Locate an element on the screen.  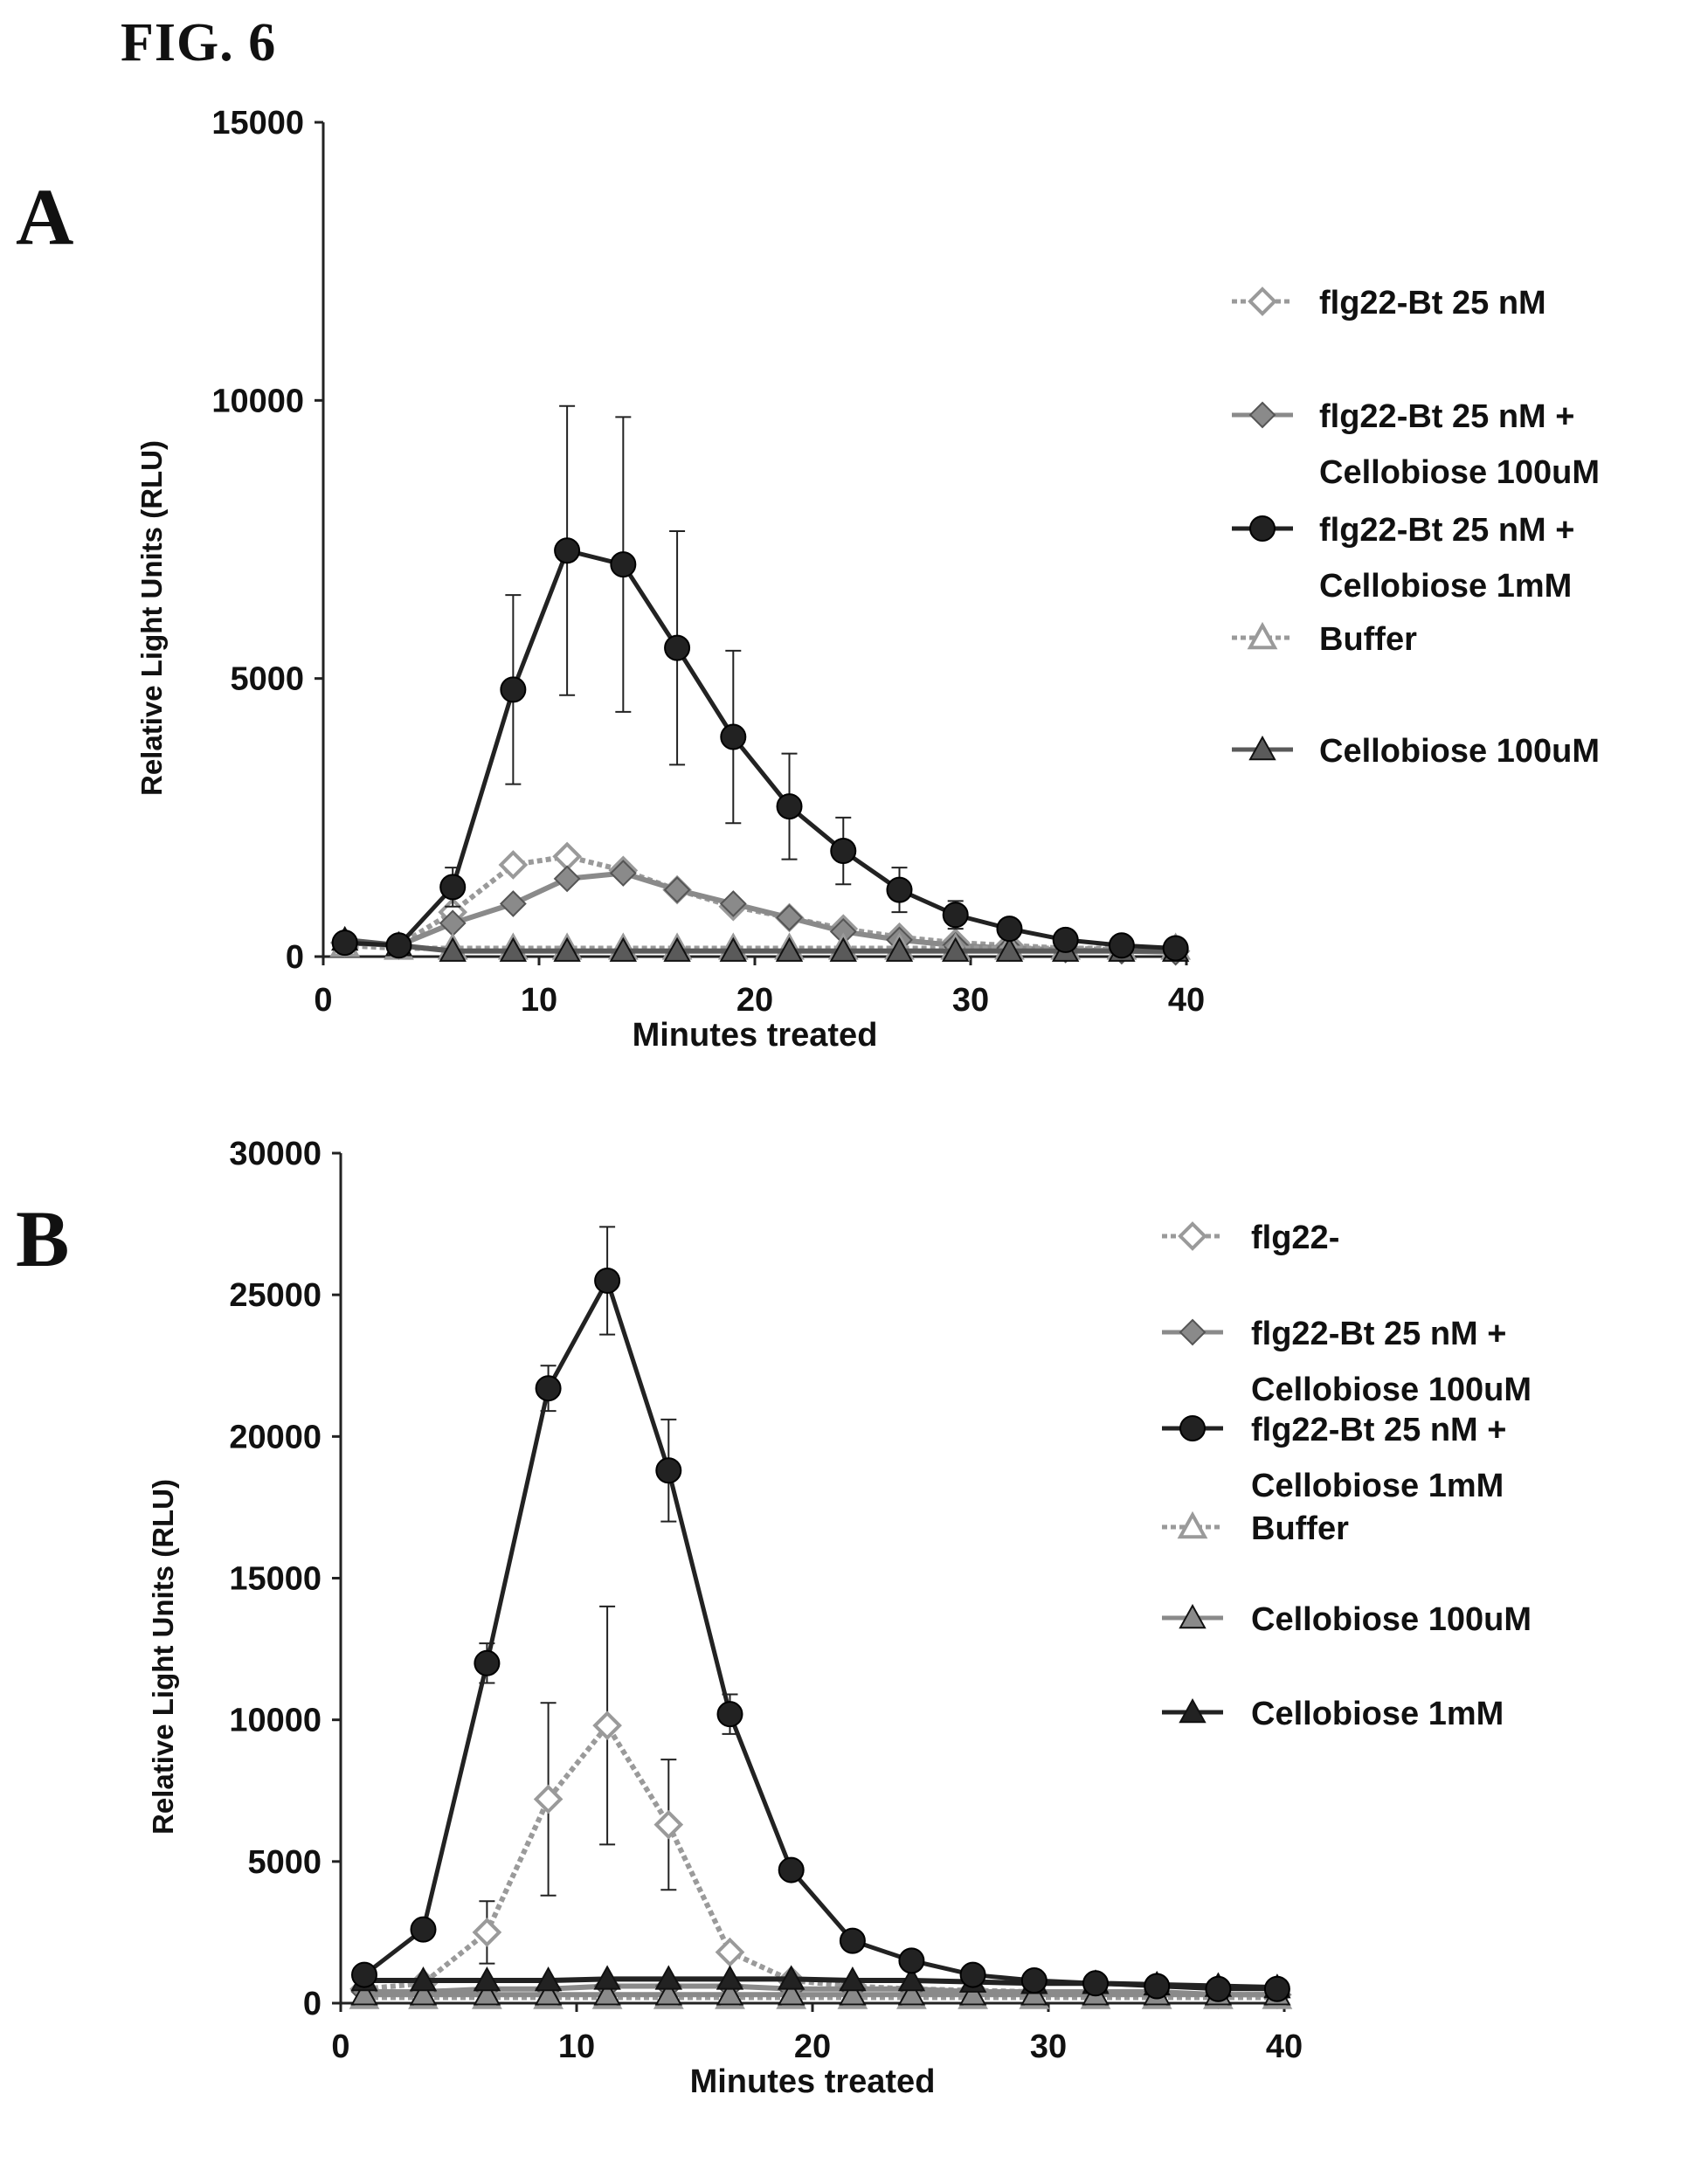
panel-a-letter: A is located at coordinates (45, 216).